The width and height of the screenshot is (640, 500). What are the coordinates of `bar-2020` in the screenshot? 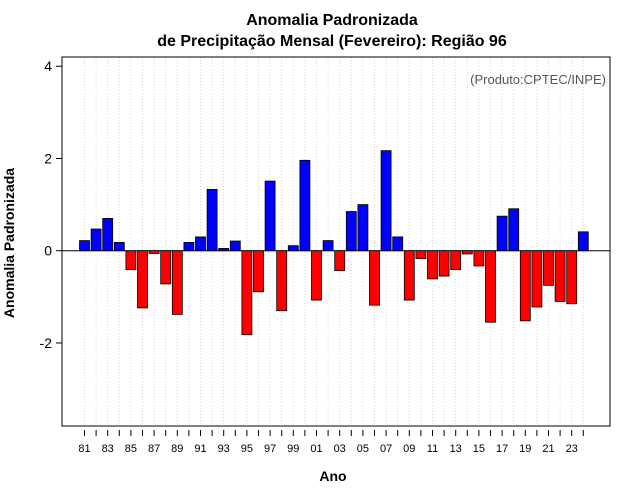 It's located at (537, 279).